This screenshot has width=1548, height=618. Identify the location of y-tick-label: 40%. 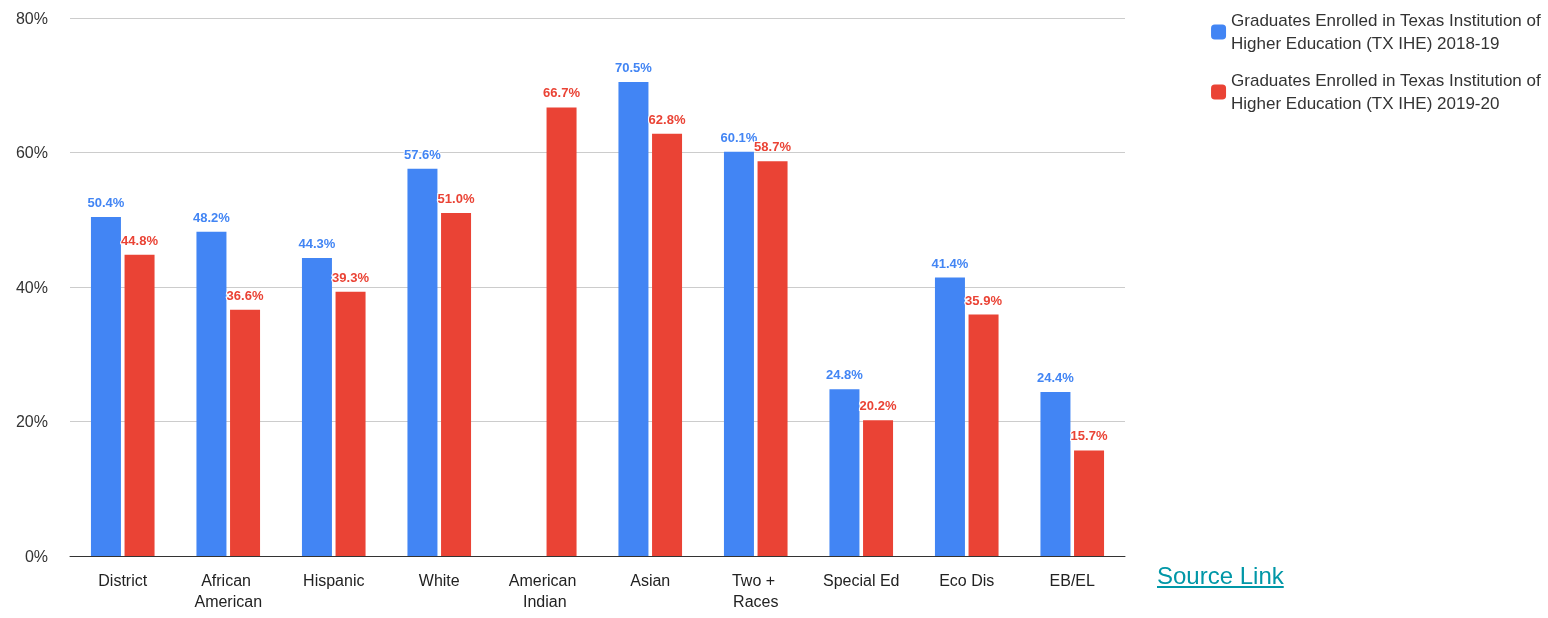
(31, 287).